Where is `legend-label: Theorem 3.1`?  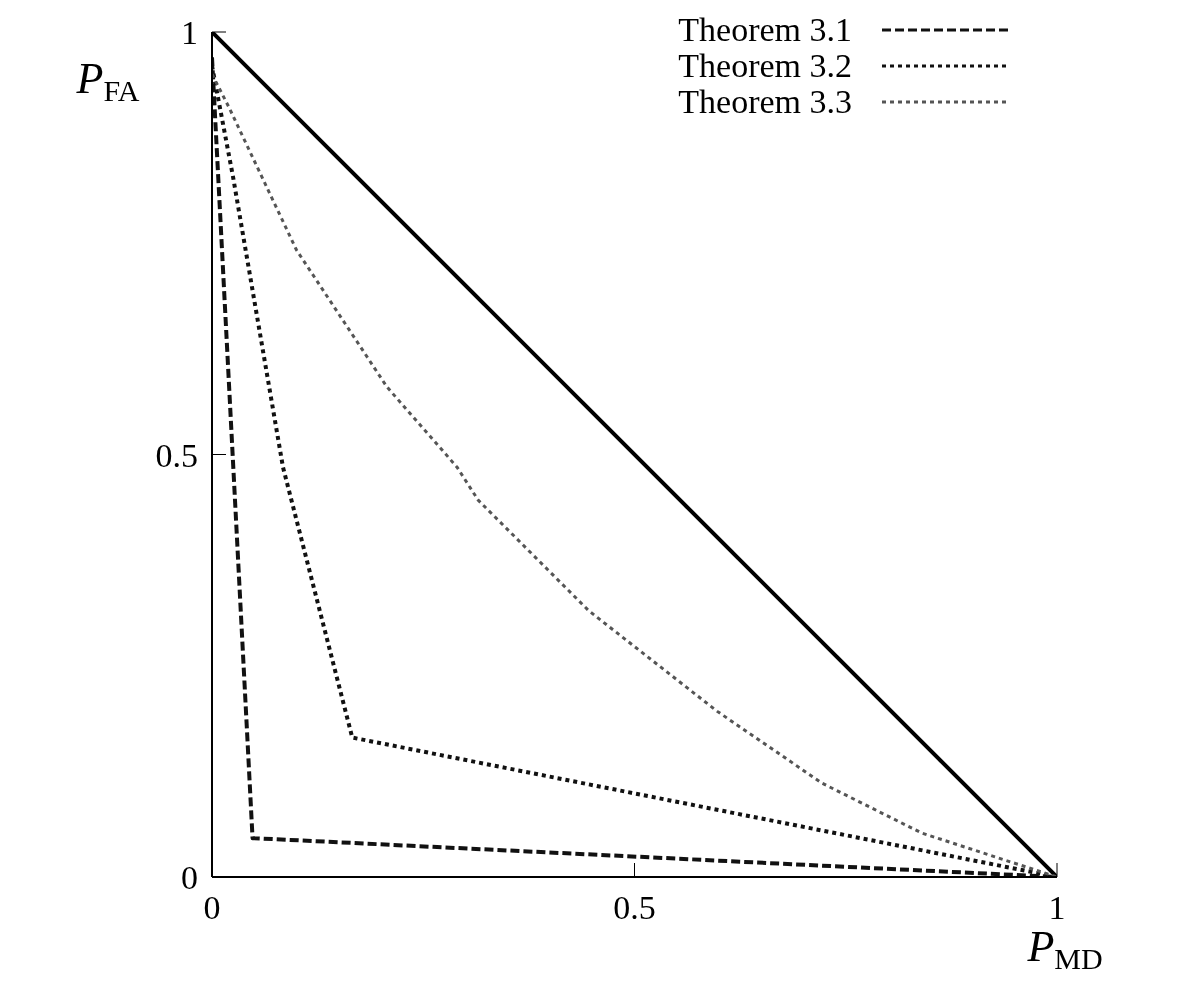
legend-label: Theorem 3.1 is located at coordinates (765, 29).